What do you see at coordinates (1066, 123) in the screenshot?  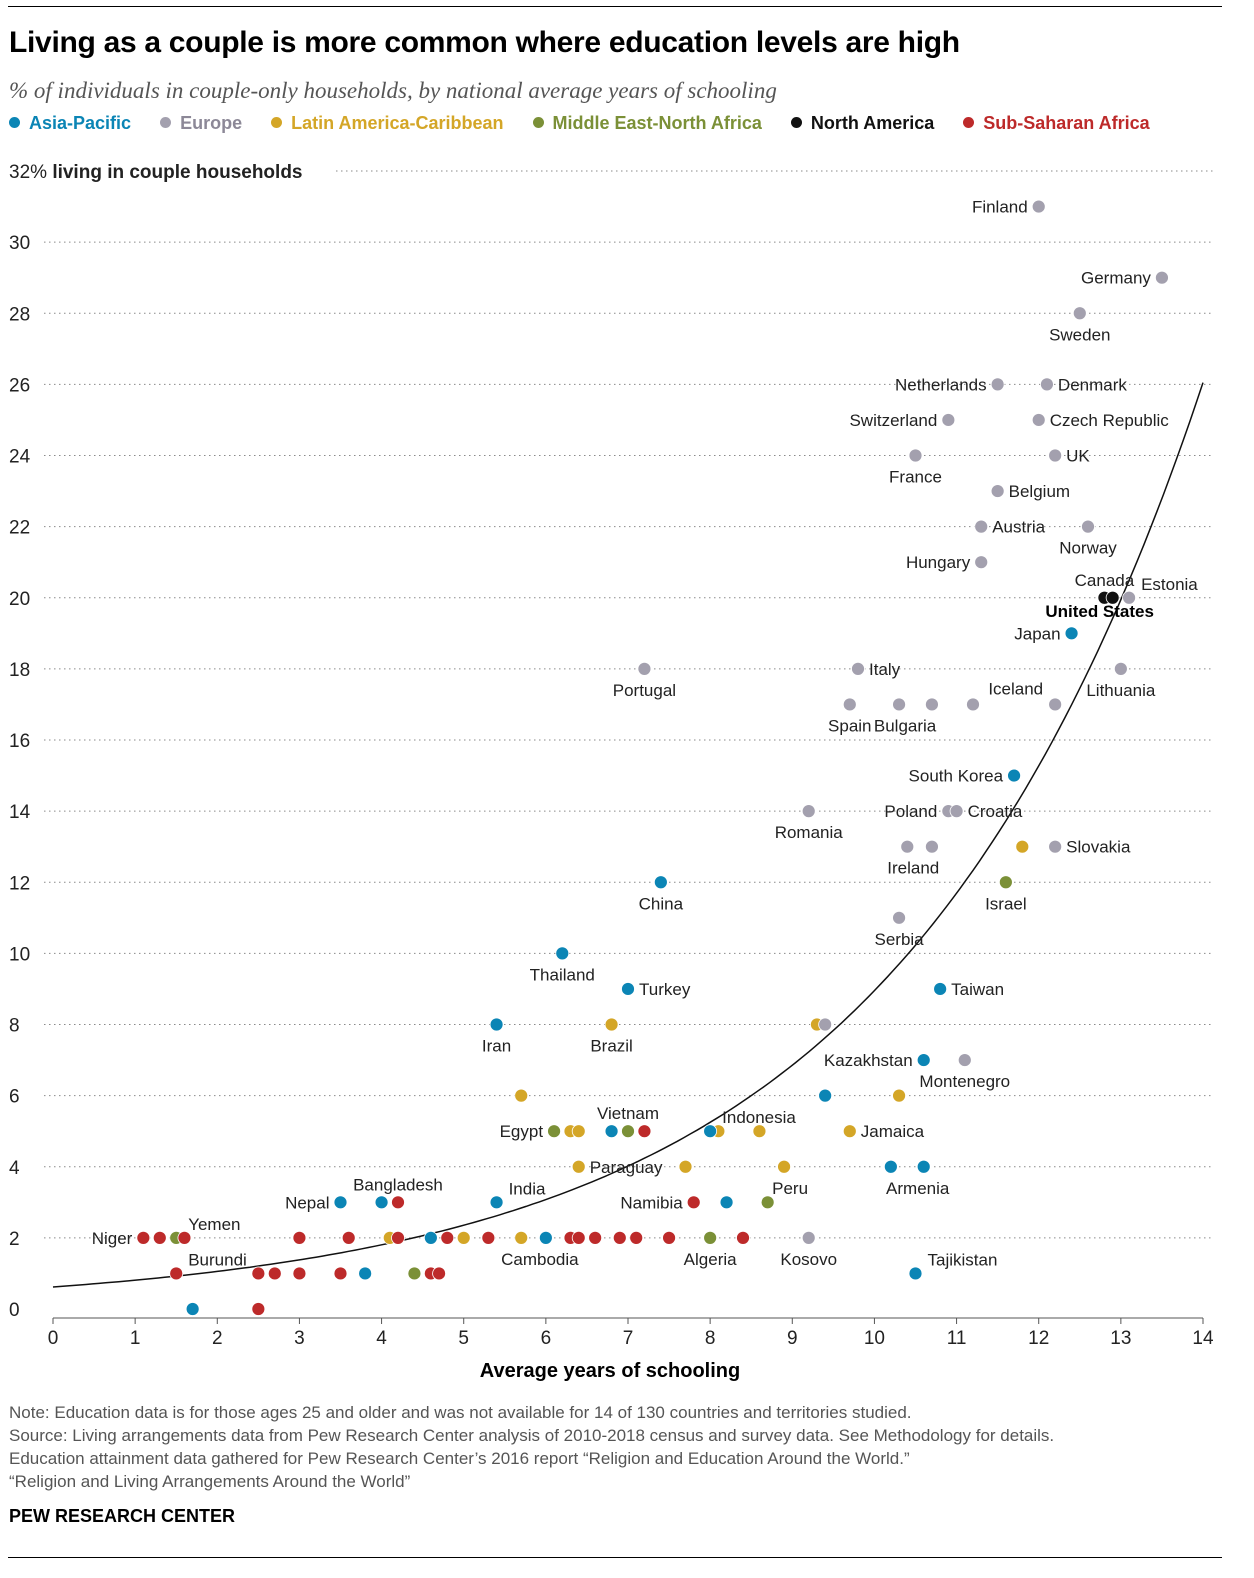 I see `legend-label-africa: Sub-Saharan Africa` at bounding box center [1066, 123].